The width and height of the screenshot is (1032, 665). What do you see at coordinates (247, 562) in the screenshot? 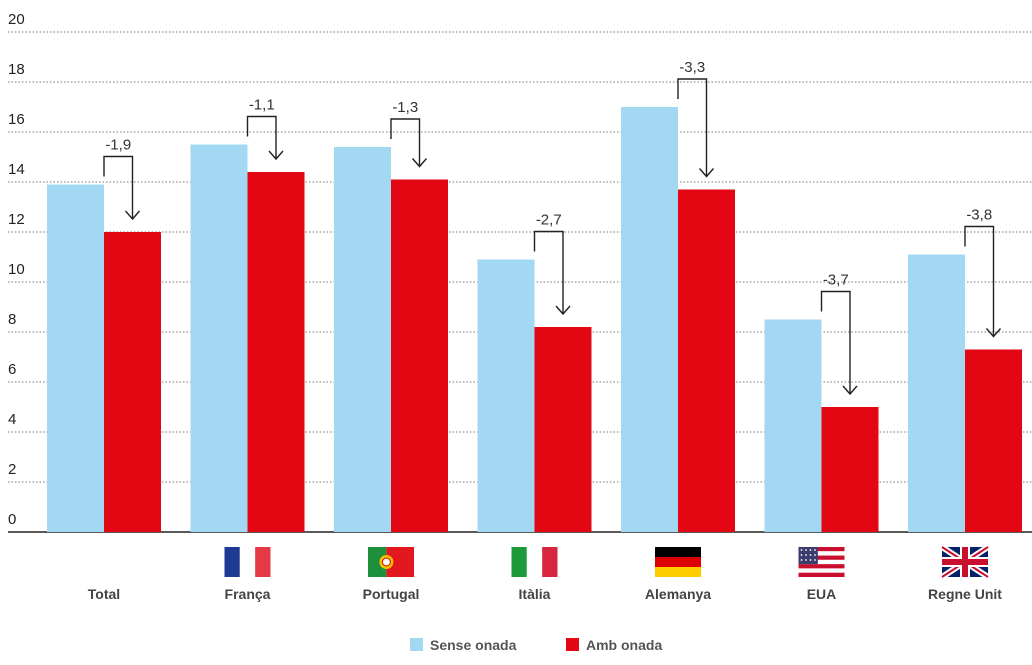
I see `france-flag` at bounding box center [247, 562].